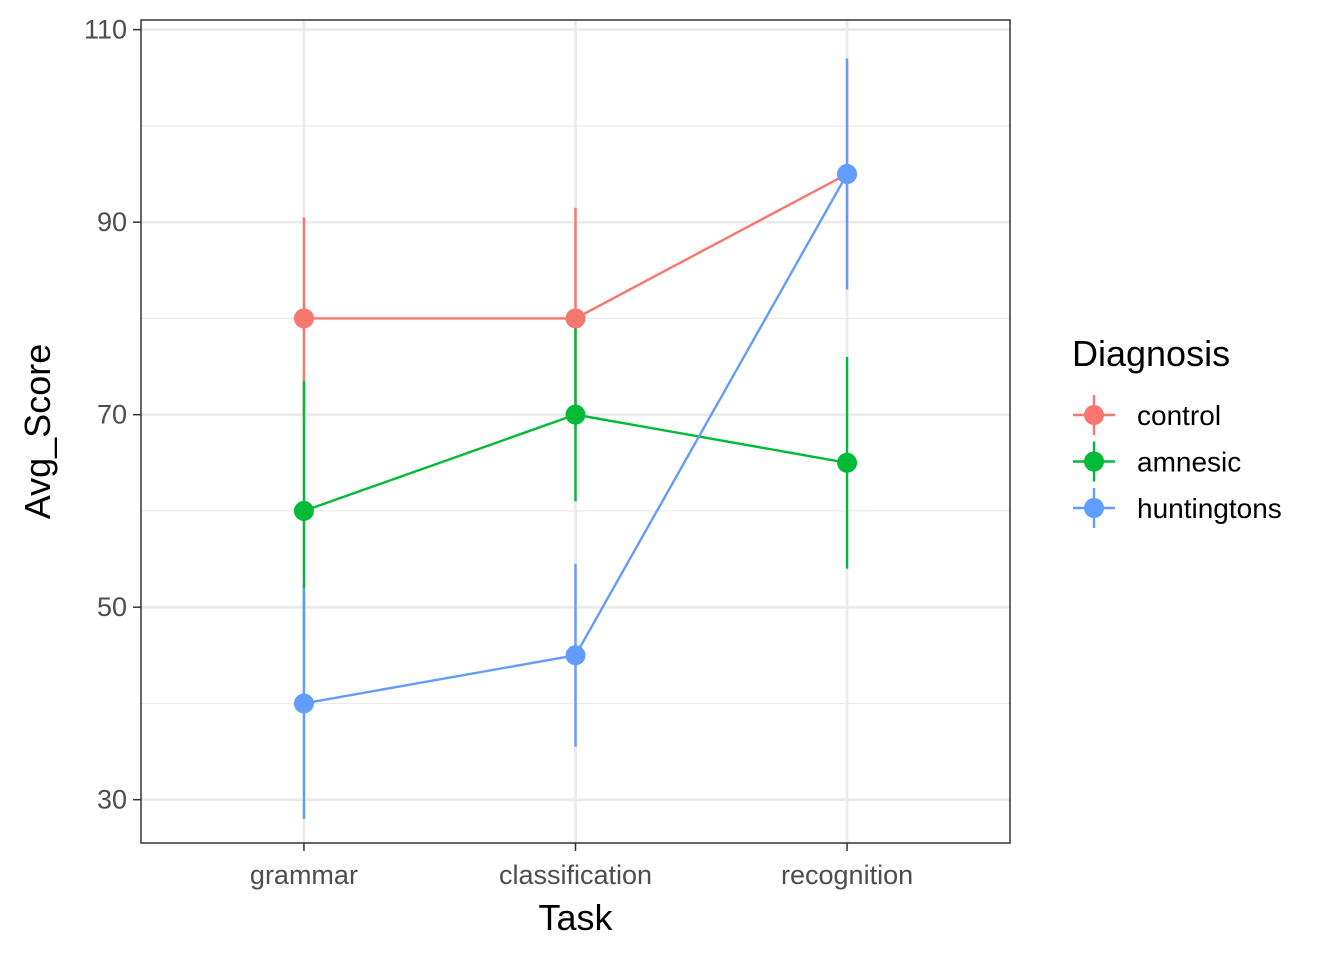 This screenshot has height=960, width=1344. I want to click on legend-item-huntingtons: huntingtons, so click(1177, 508).